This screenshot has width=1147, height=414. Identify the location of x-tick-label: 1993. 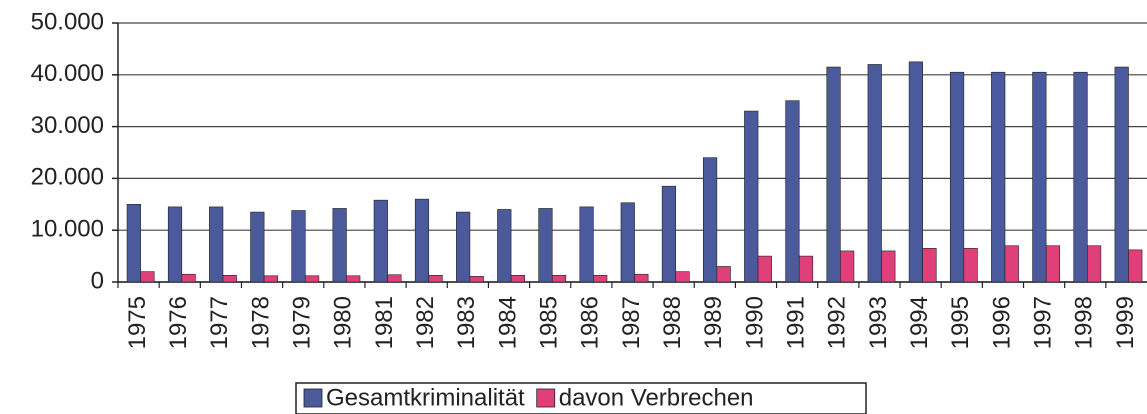
(878, 322).